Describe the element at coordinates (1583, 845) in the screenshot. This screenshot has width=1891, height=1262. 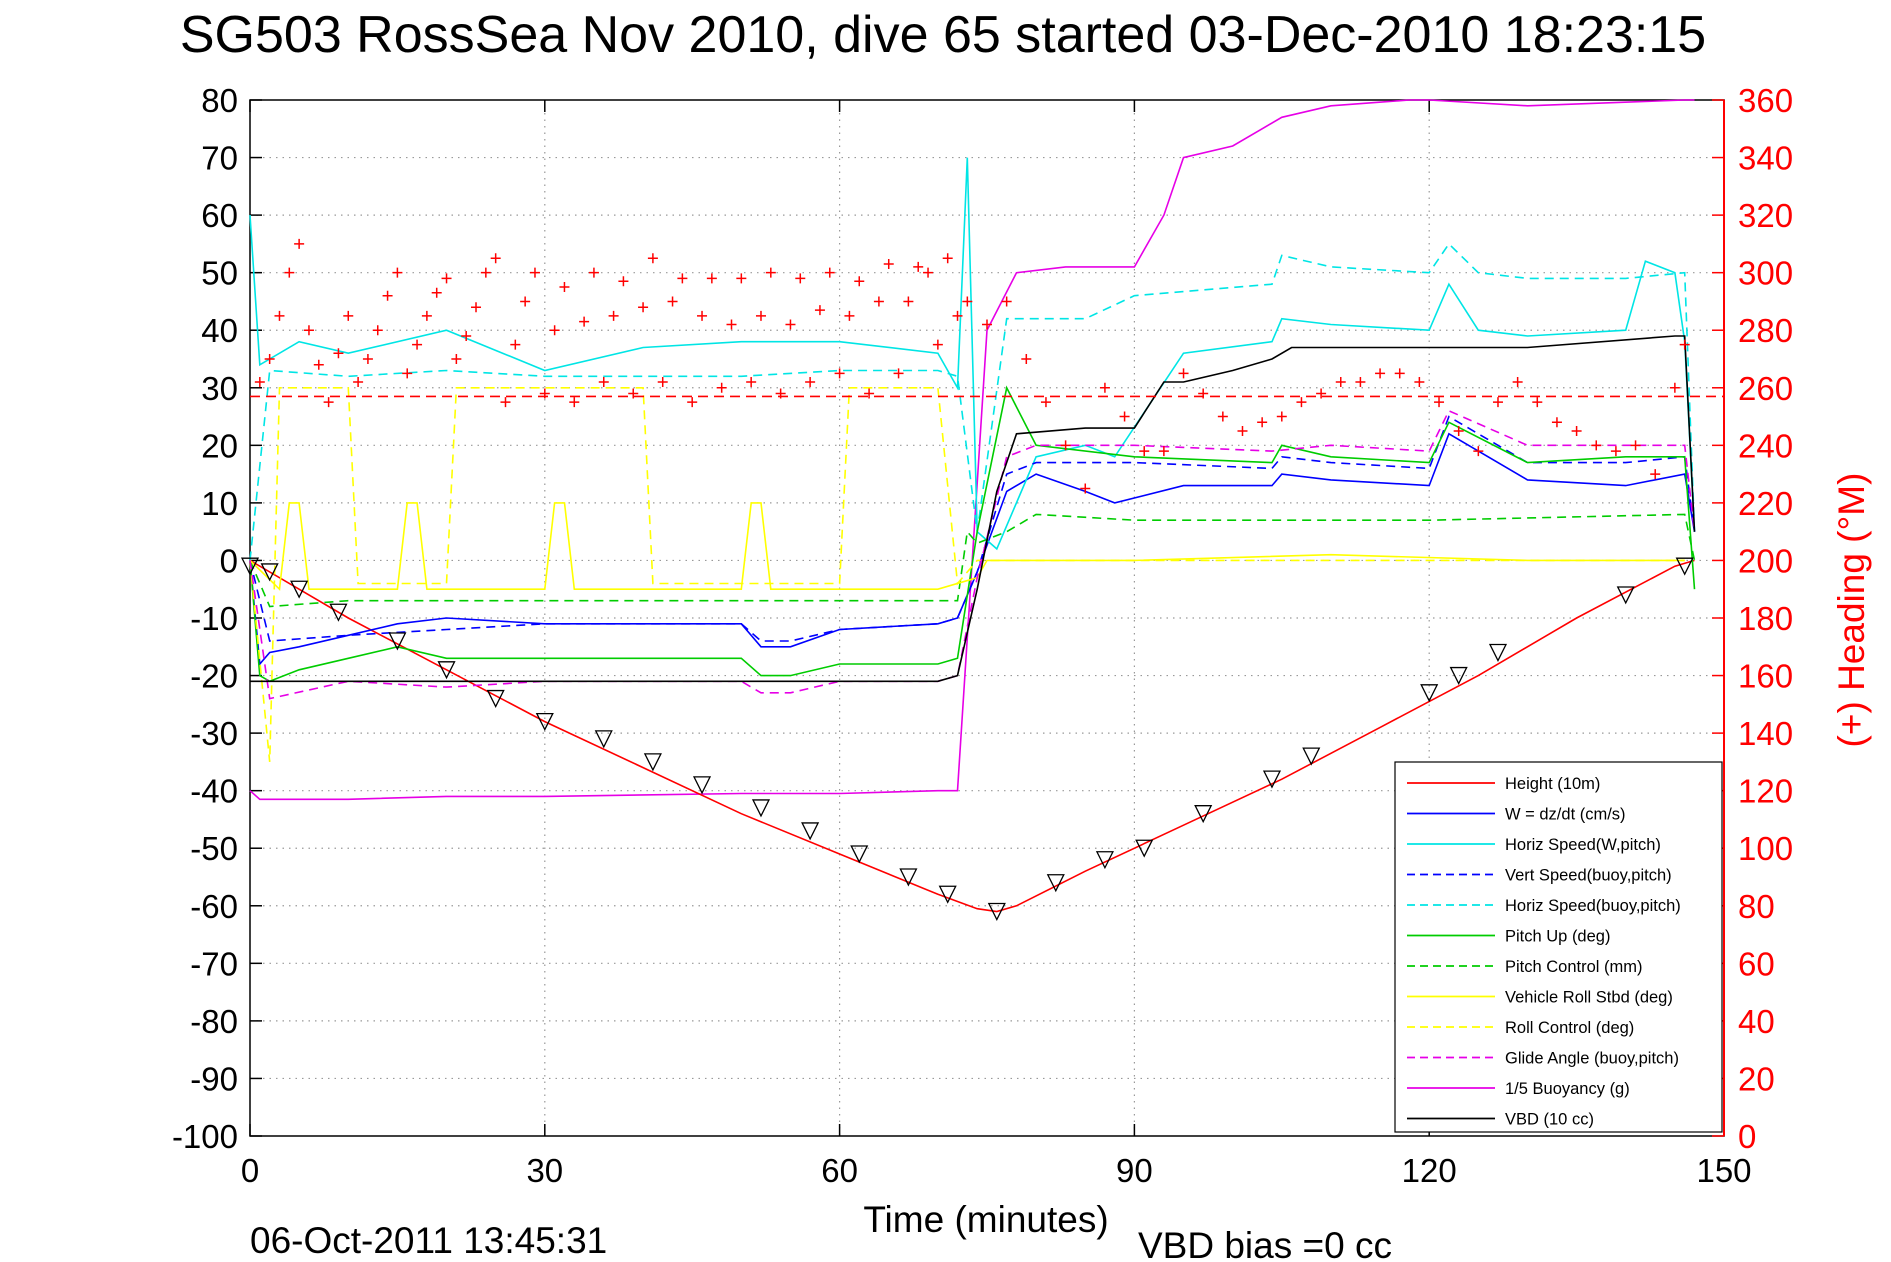
I see `legend-label: Horiz Speed(W,pitch)` at that location.